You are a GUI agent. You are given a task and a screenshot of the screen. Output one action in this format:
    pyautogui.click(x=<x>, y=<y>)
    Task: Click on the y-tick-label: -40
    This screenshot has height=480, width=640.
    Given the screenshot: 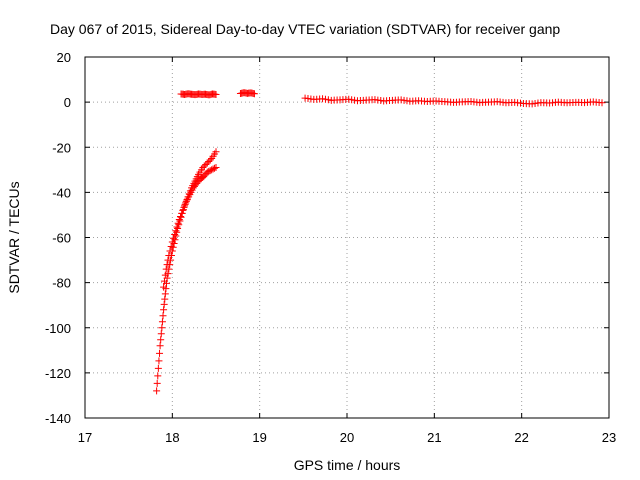 What is the action you would take?
    pyautogui.click(x=61, y=192)
    